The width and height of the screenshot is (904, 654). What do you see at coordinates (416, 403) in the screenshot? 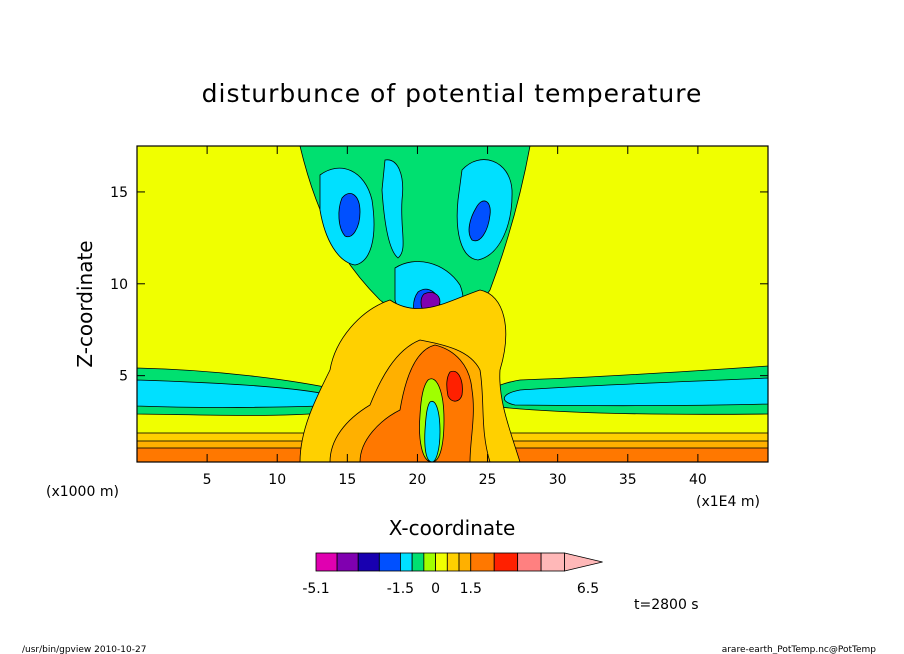
I see `plume-deep-orange` at bounding box center [416, 403].